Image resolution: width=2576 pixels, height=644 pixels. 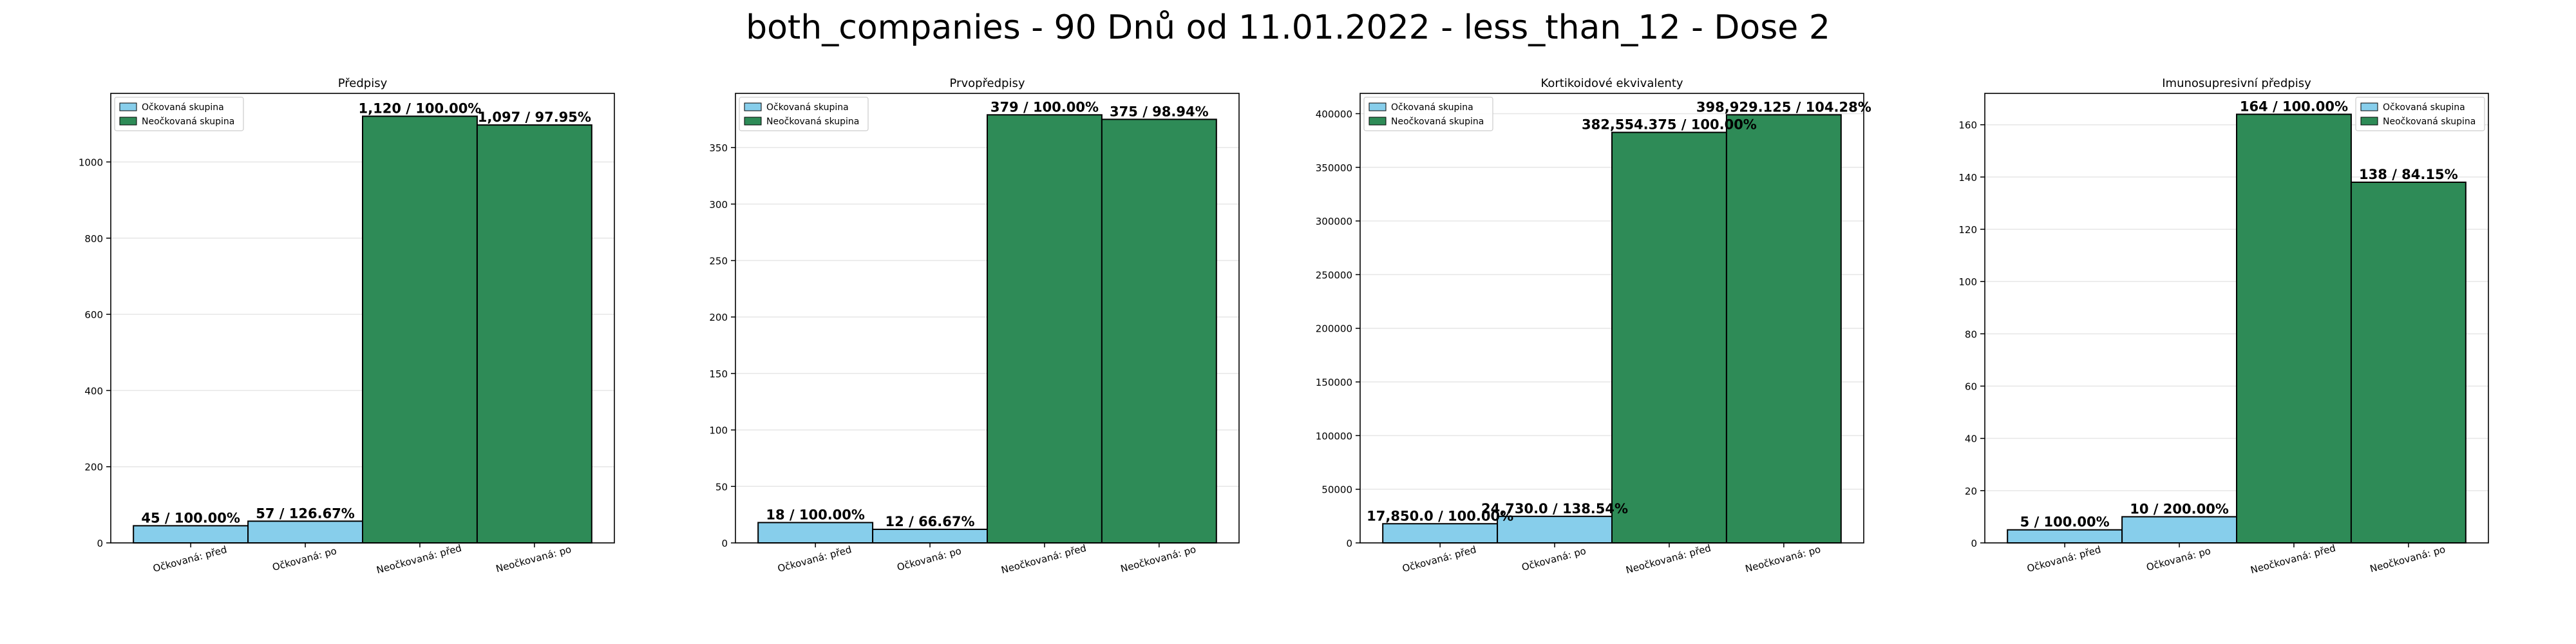 What do you see at coordinates (718, 374) in the screenshot?
I see `y-tick-label: 150` at bounding box center [718, 374].